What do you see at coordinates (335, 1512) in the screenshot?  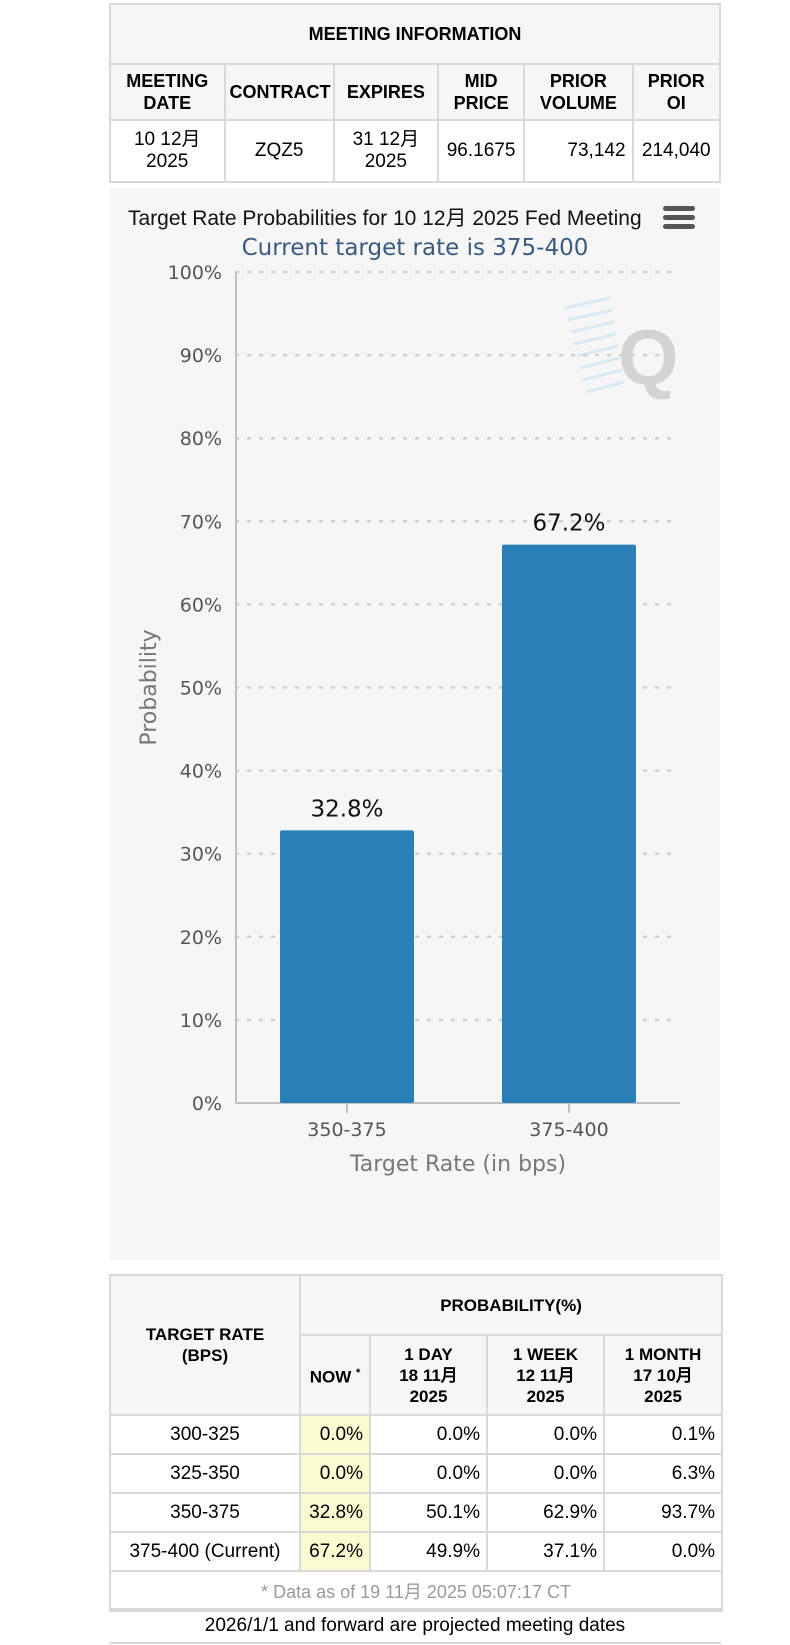 I see `now-cell: 32.8%` at bounding box center [335, 1512].